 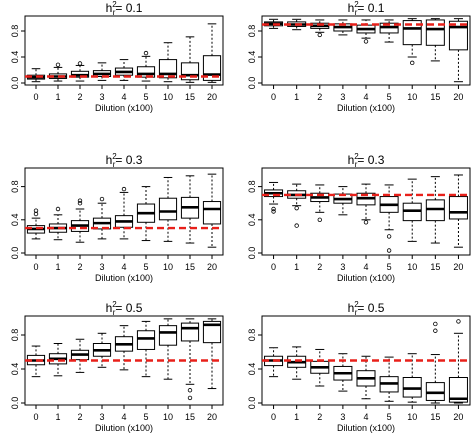 I want to click on panel-title: h2 r= 0.5, so click(x=124, y=308).